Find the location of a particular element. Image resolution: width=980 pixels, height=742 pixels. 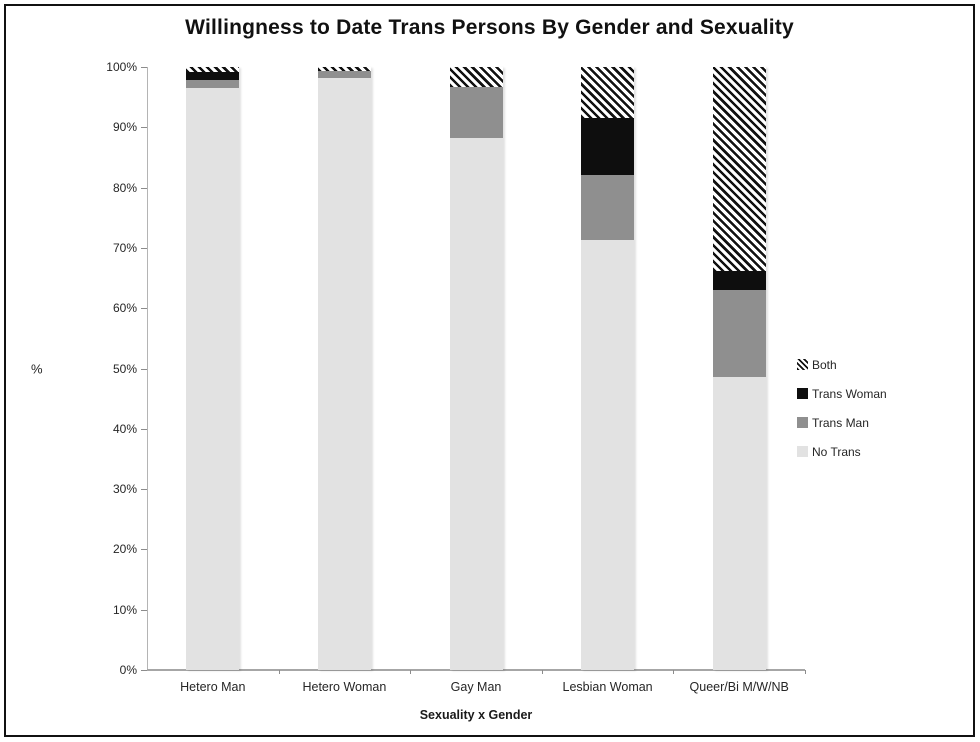

legend-item: Trans Man is located at coordinates (842, 422).